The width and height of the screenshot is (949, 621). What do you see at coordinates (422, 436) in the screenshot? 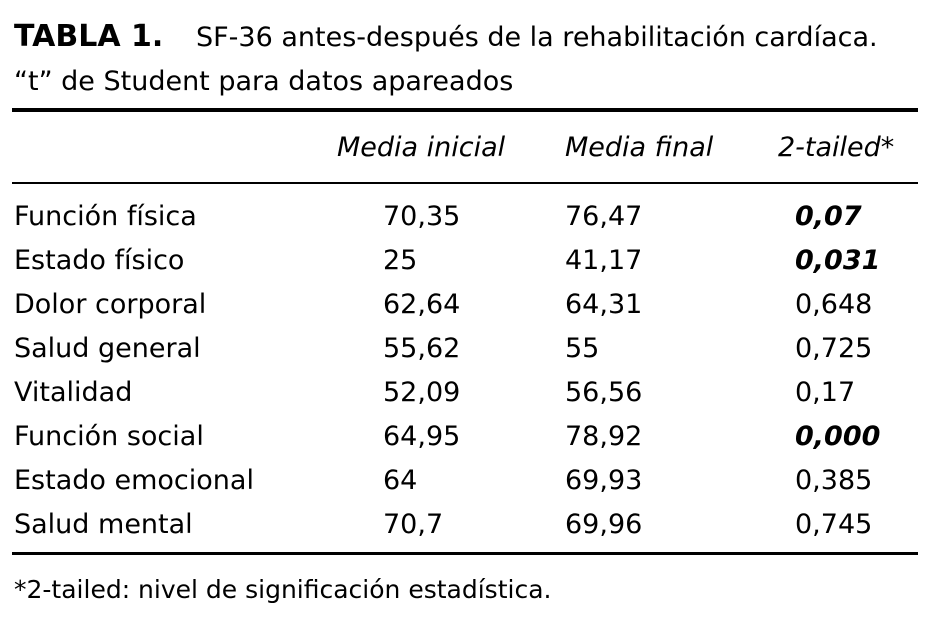
I see `cell: 64,95` at bounding box center [422, 436].